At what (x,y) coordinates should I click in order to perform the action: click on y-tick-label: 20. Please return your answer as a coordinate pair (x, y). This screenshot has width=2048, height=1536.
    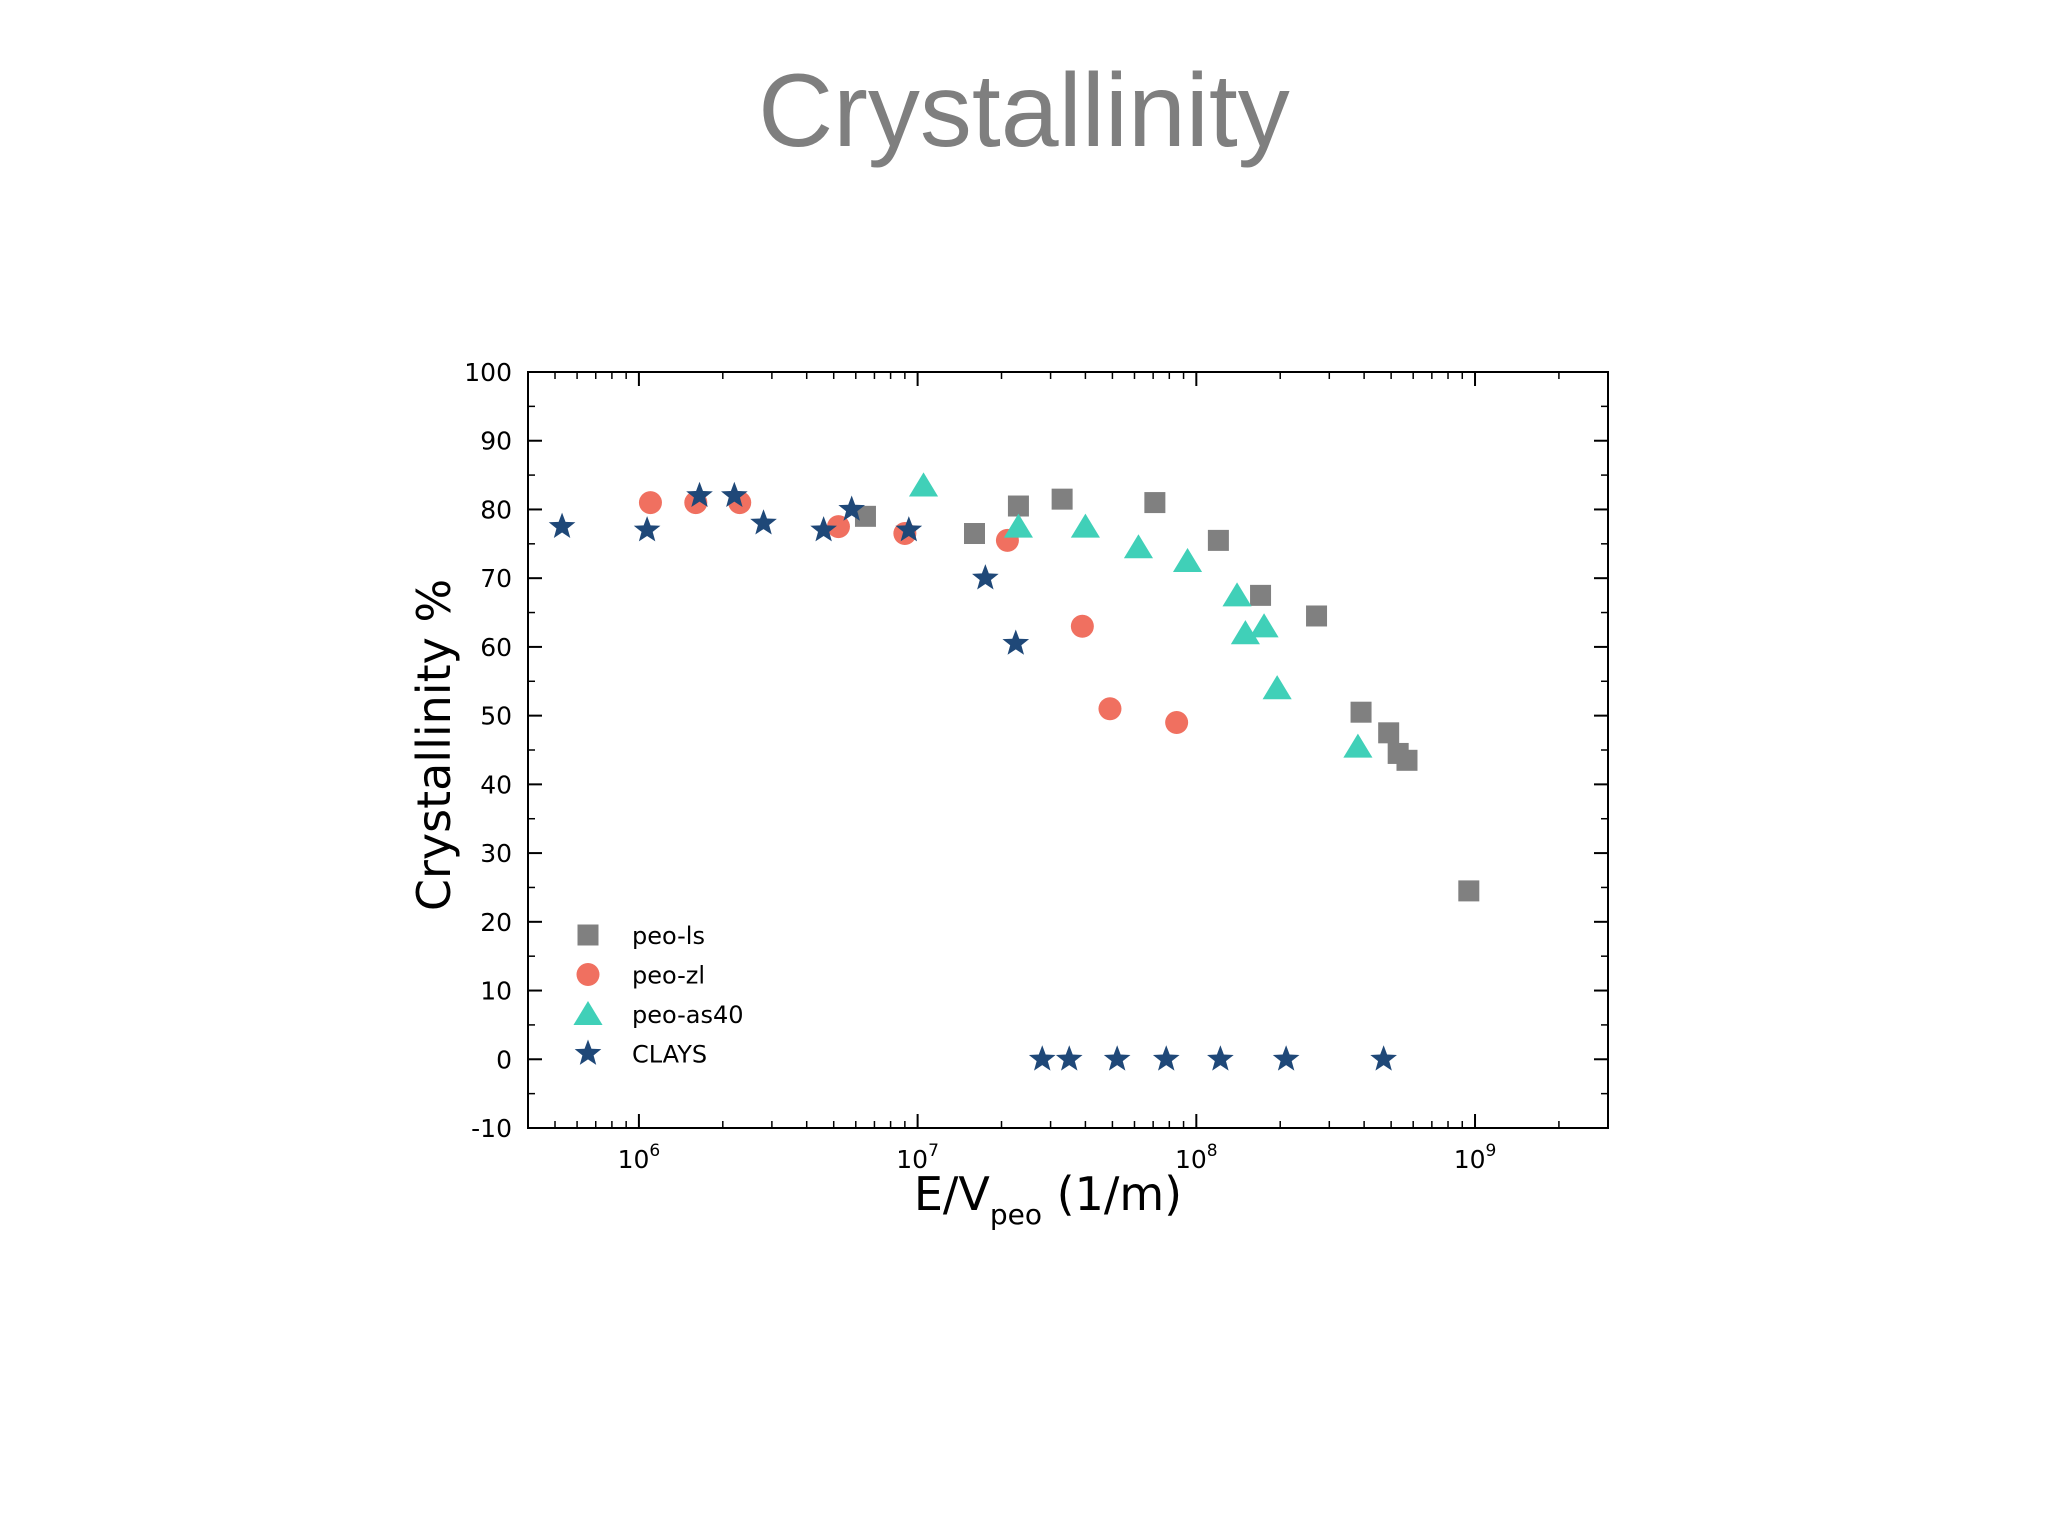
    Looking at the image, I should click on (496, 922).